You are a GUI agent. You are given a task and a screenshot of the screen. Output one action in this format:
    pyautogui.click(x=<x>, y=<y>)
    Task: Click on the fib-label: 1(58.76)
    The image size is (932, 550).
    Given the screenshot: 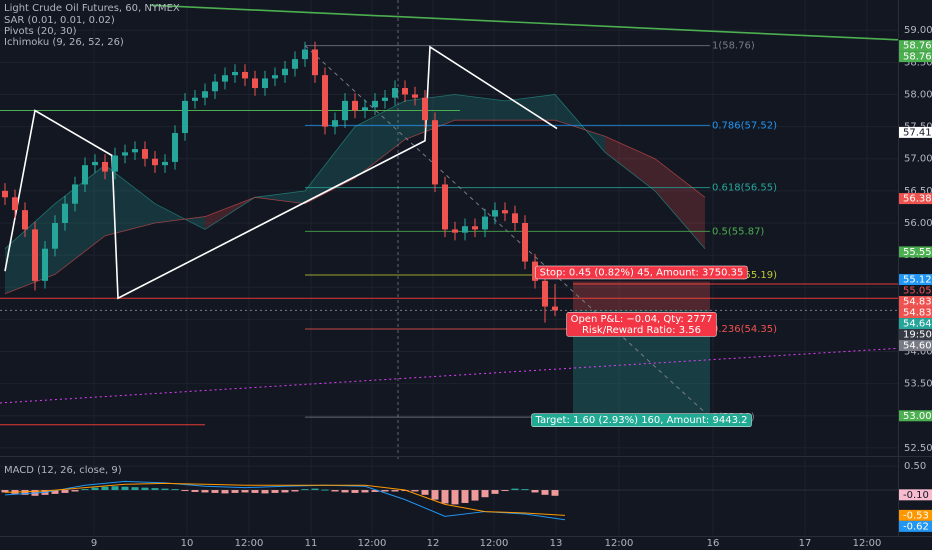 What is the action you would take?
    pyautogui.click(x=733, y=46)
    